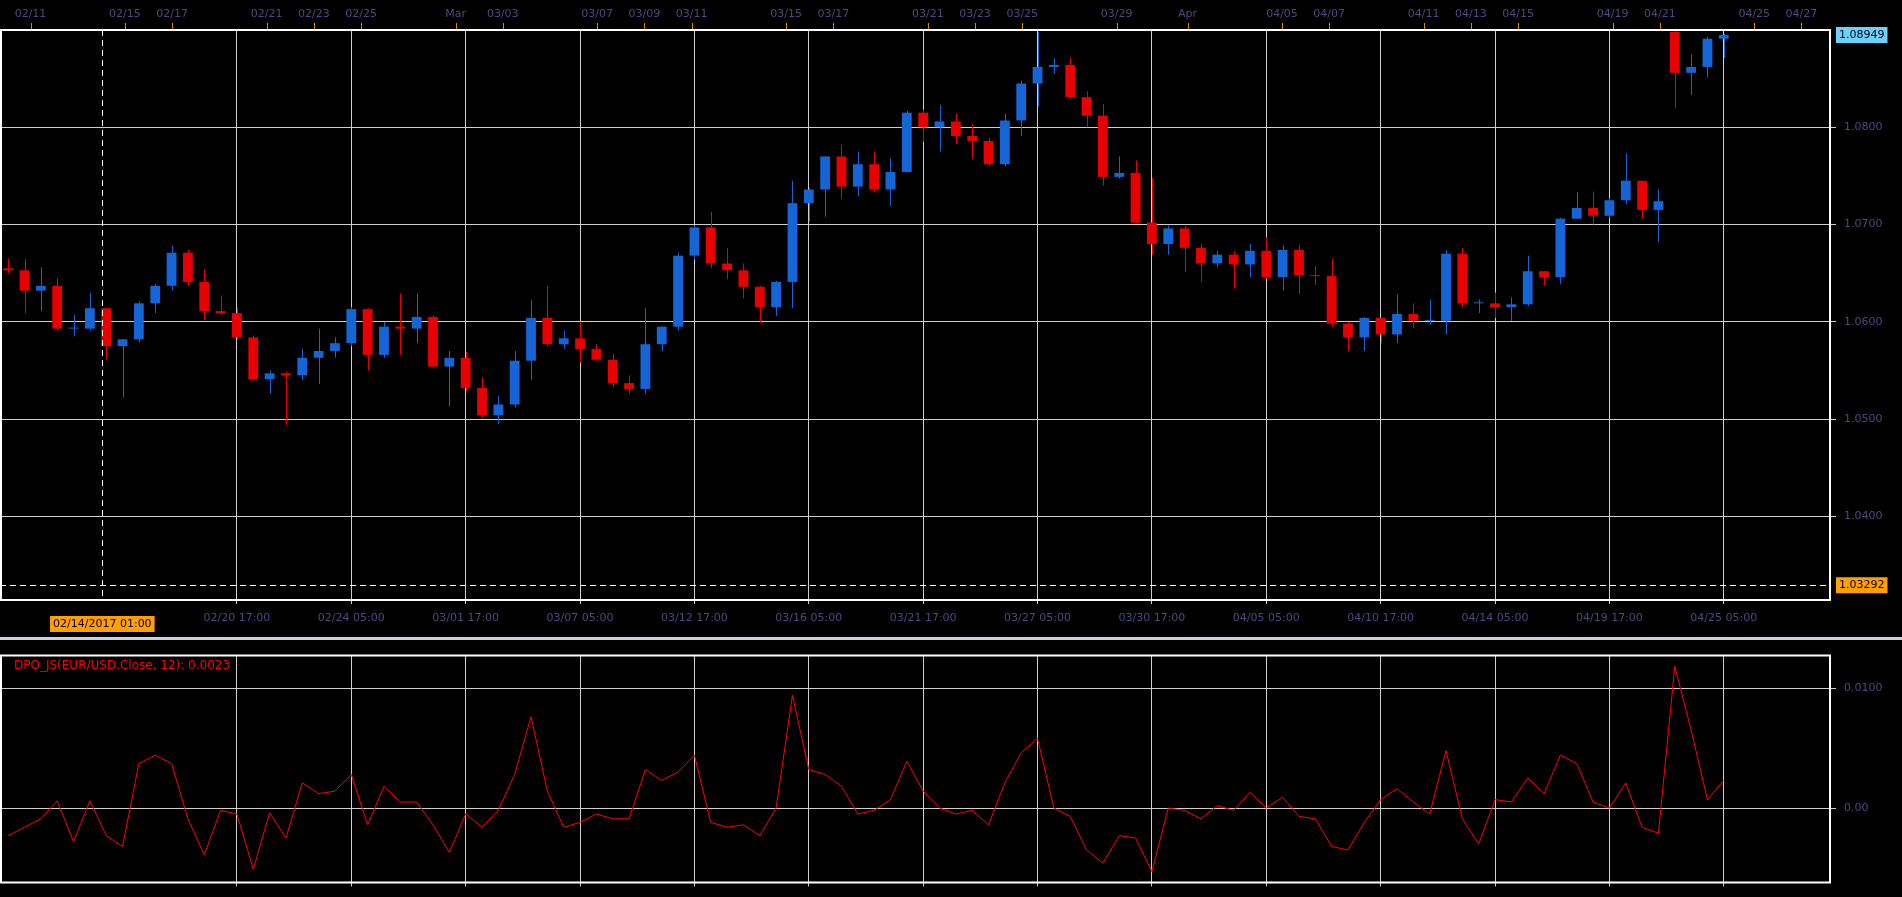 The image size is (1902, 897). Describe the element at coordinates (1863, 127) in the screenshot. I see `y-tick-label: 1.0800` at that location.